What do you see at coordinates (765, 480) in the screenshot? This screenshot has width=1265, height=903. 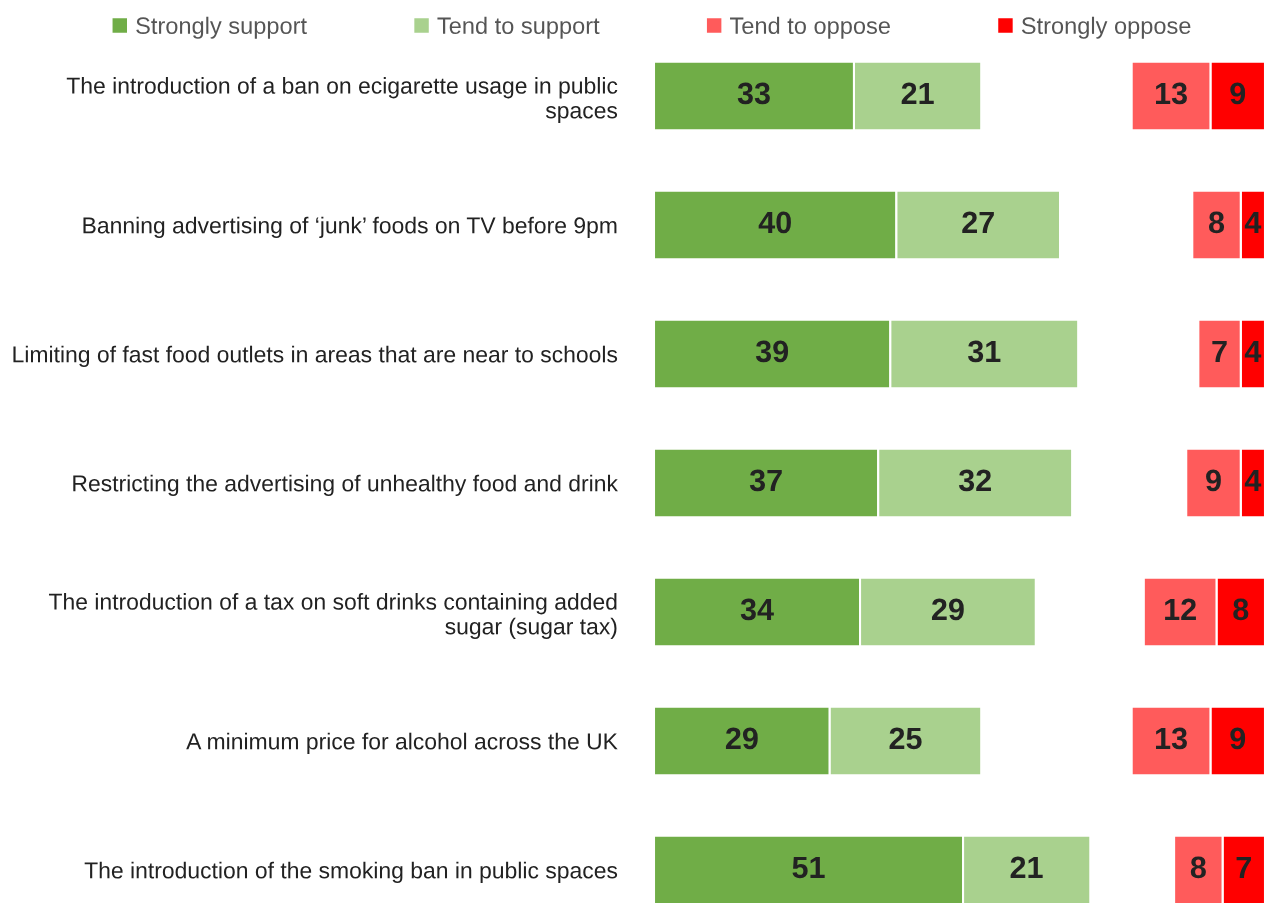 I see `data-label: 37` at bounding box center [765, 480].